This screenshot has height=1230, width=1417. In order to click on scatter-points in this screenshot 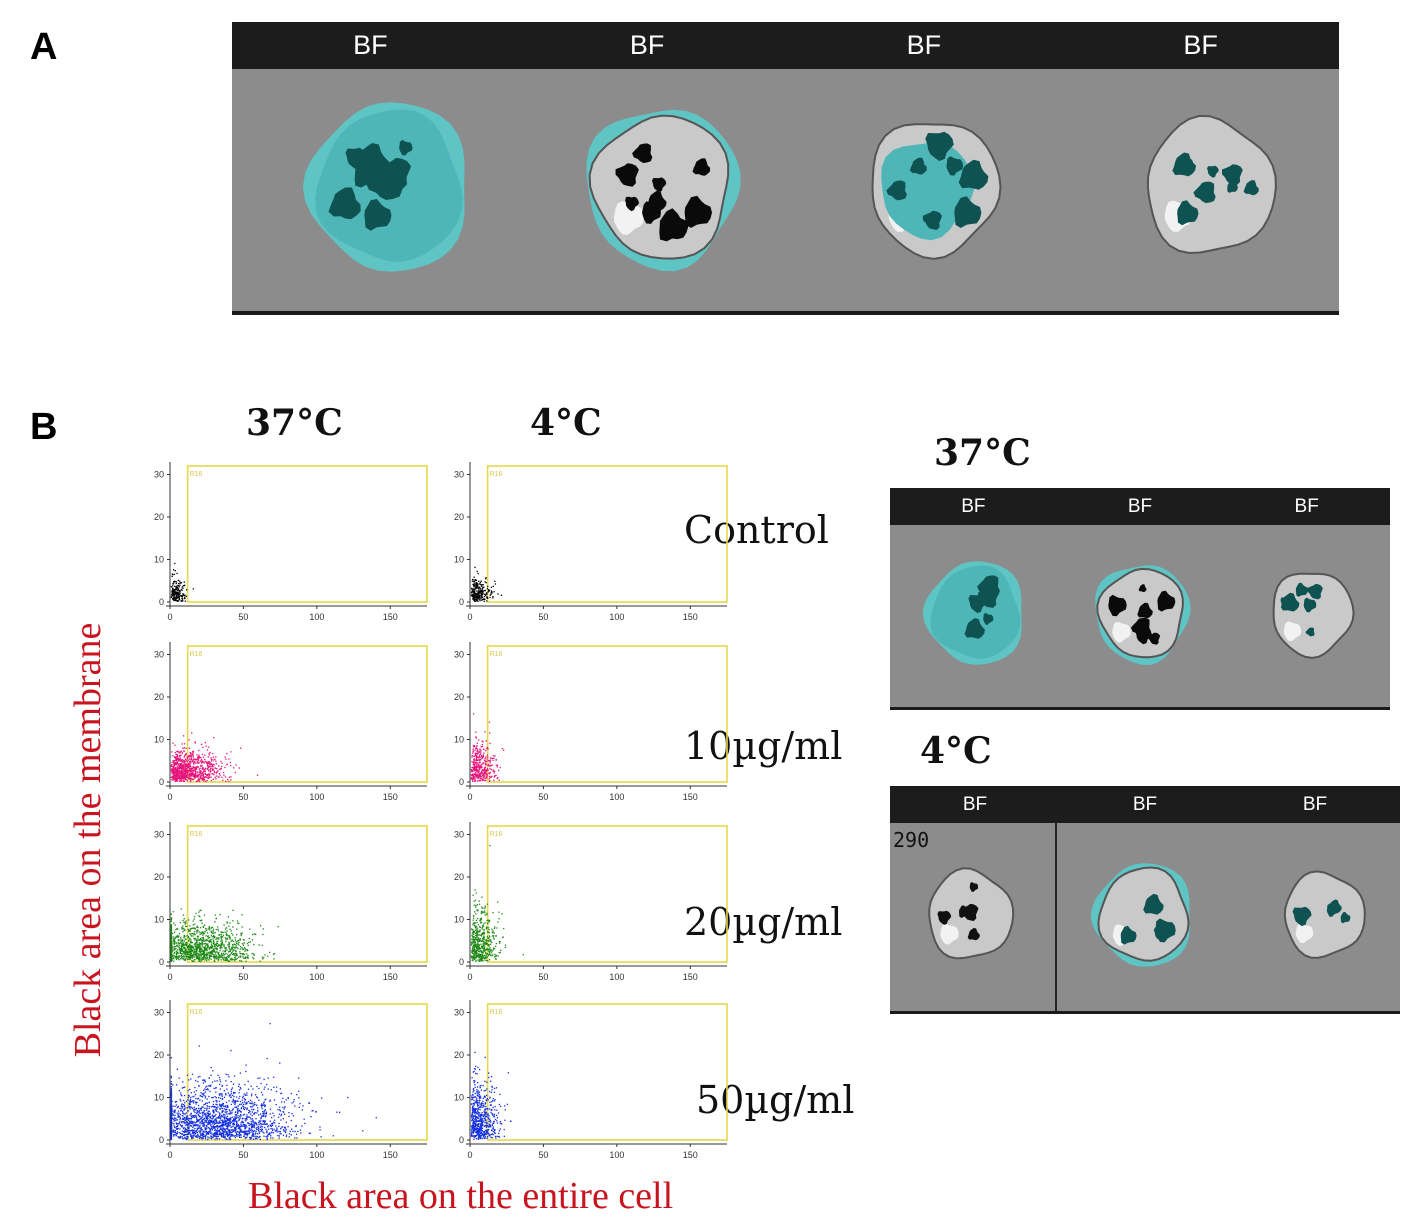, I will do `click(182, 582)`.